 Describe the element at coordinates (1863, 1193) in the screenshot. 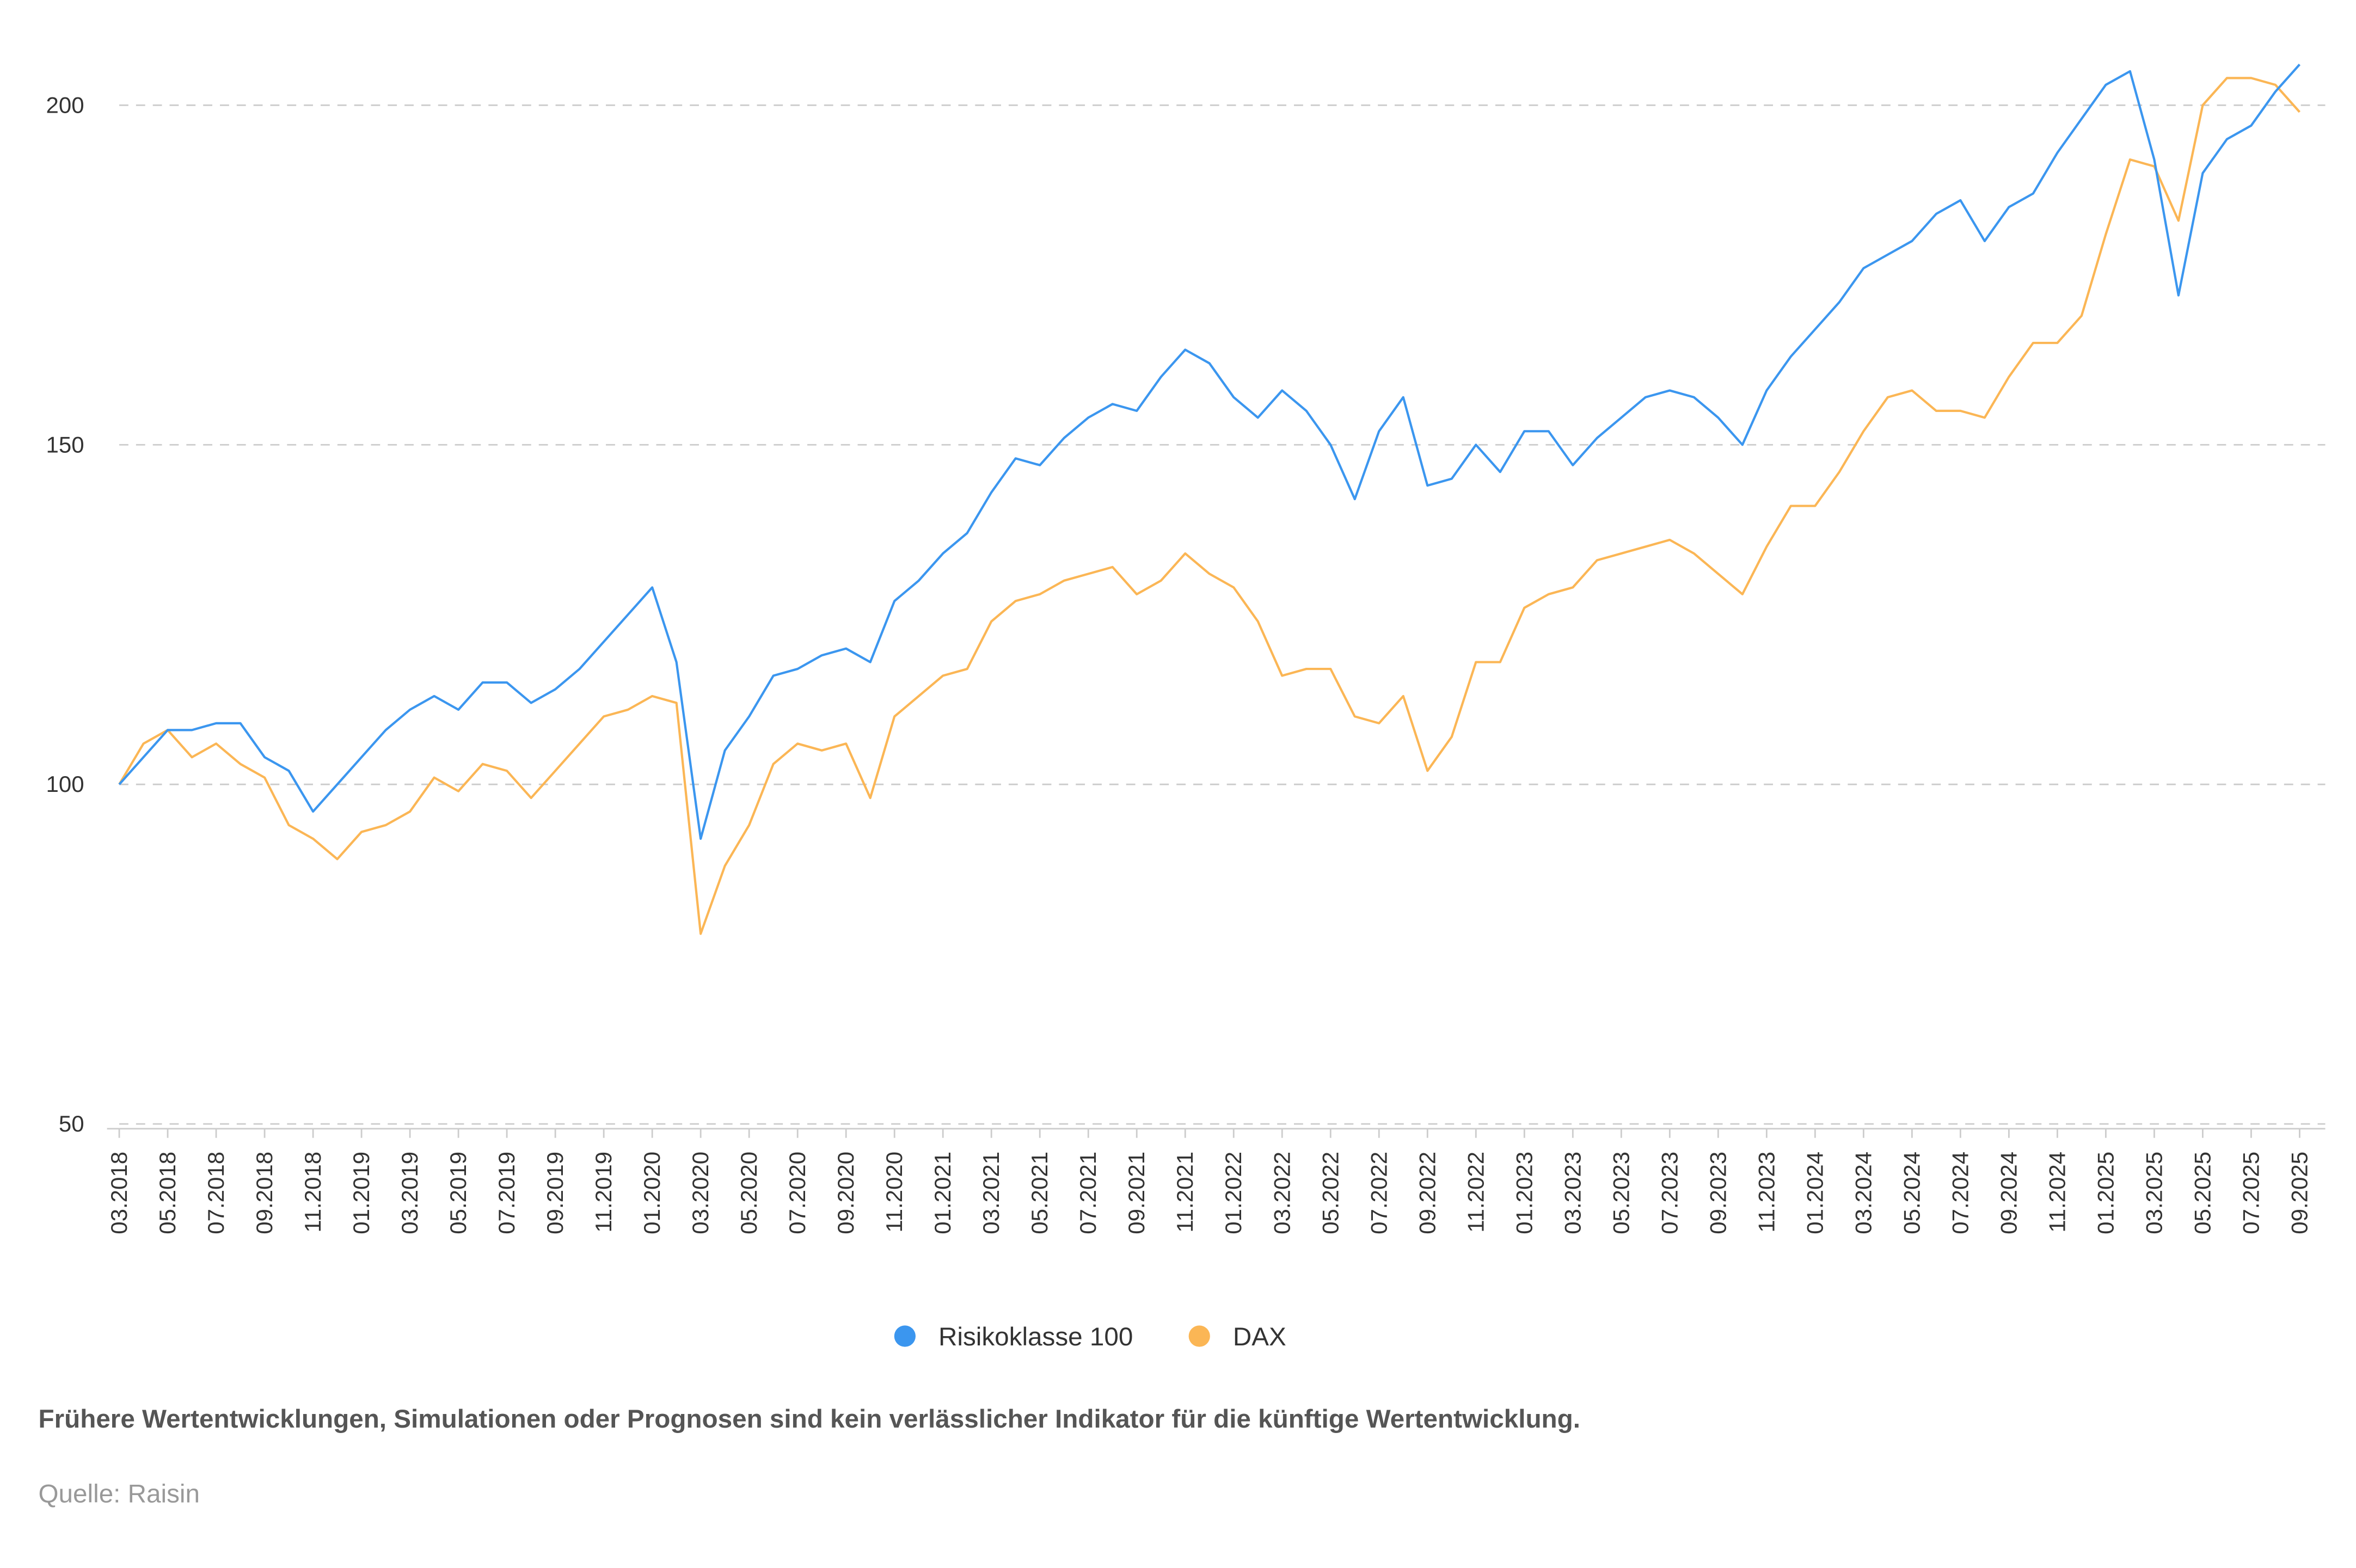

I see `x-tick-label: 03.2024` at that location.